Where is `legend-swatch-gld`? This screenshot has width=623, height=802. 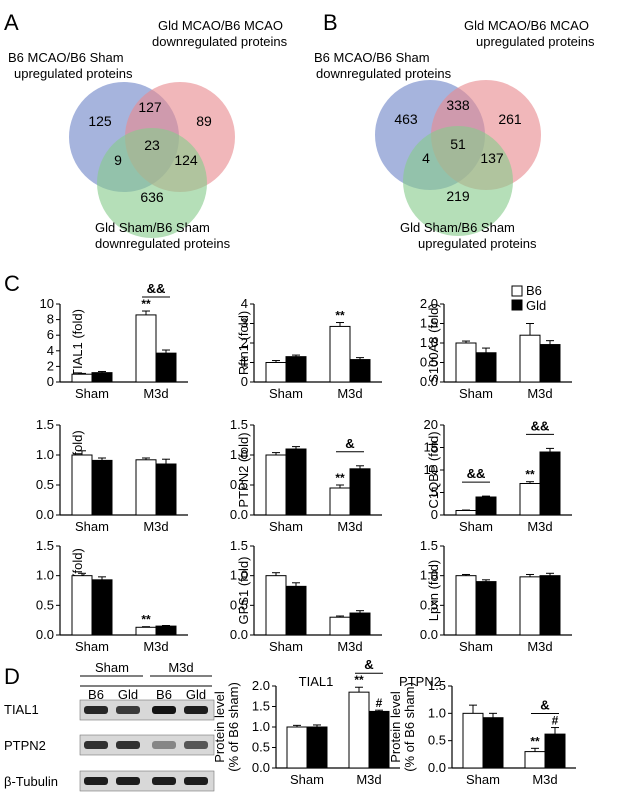
legend-swatch-gld is located at coordinates (517, 305).